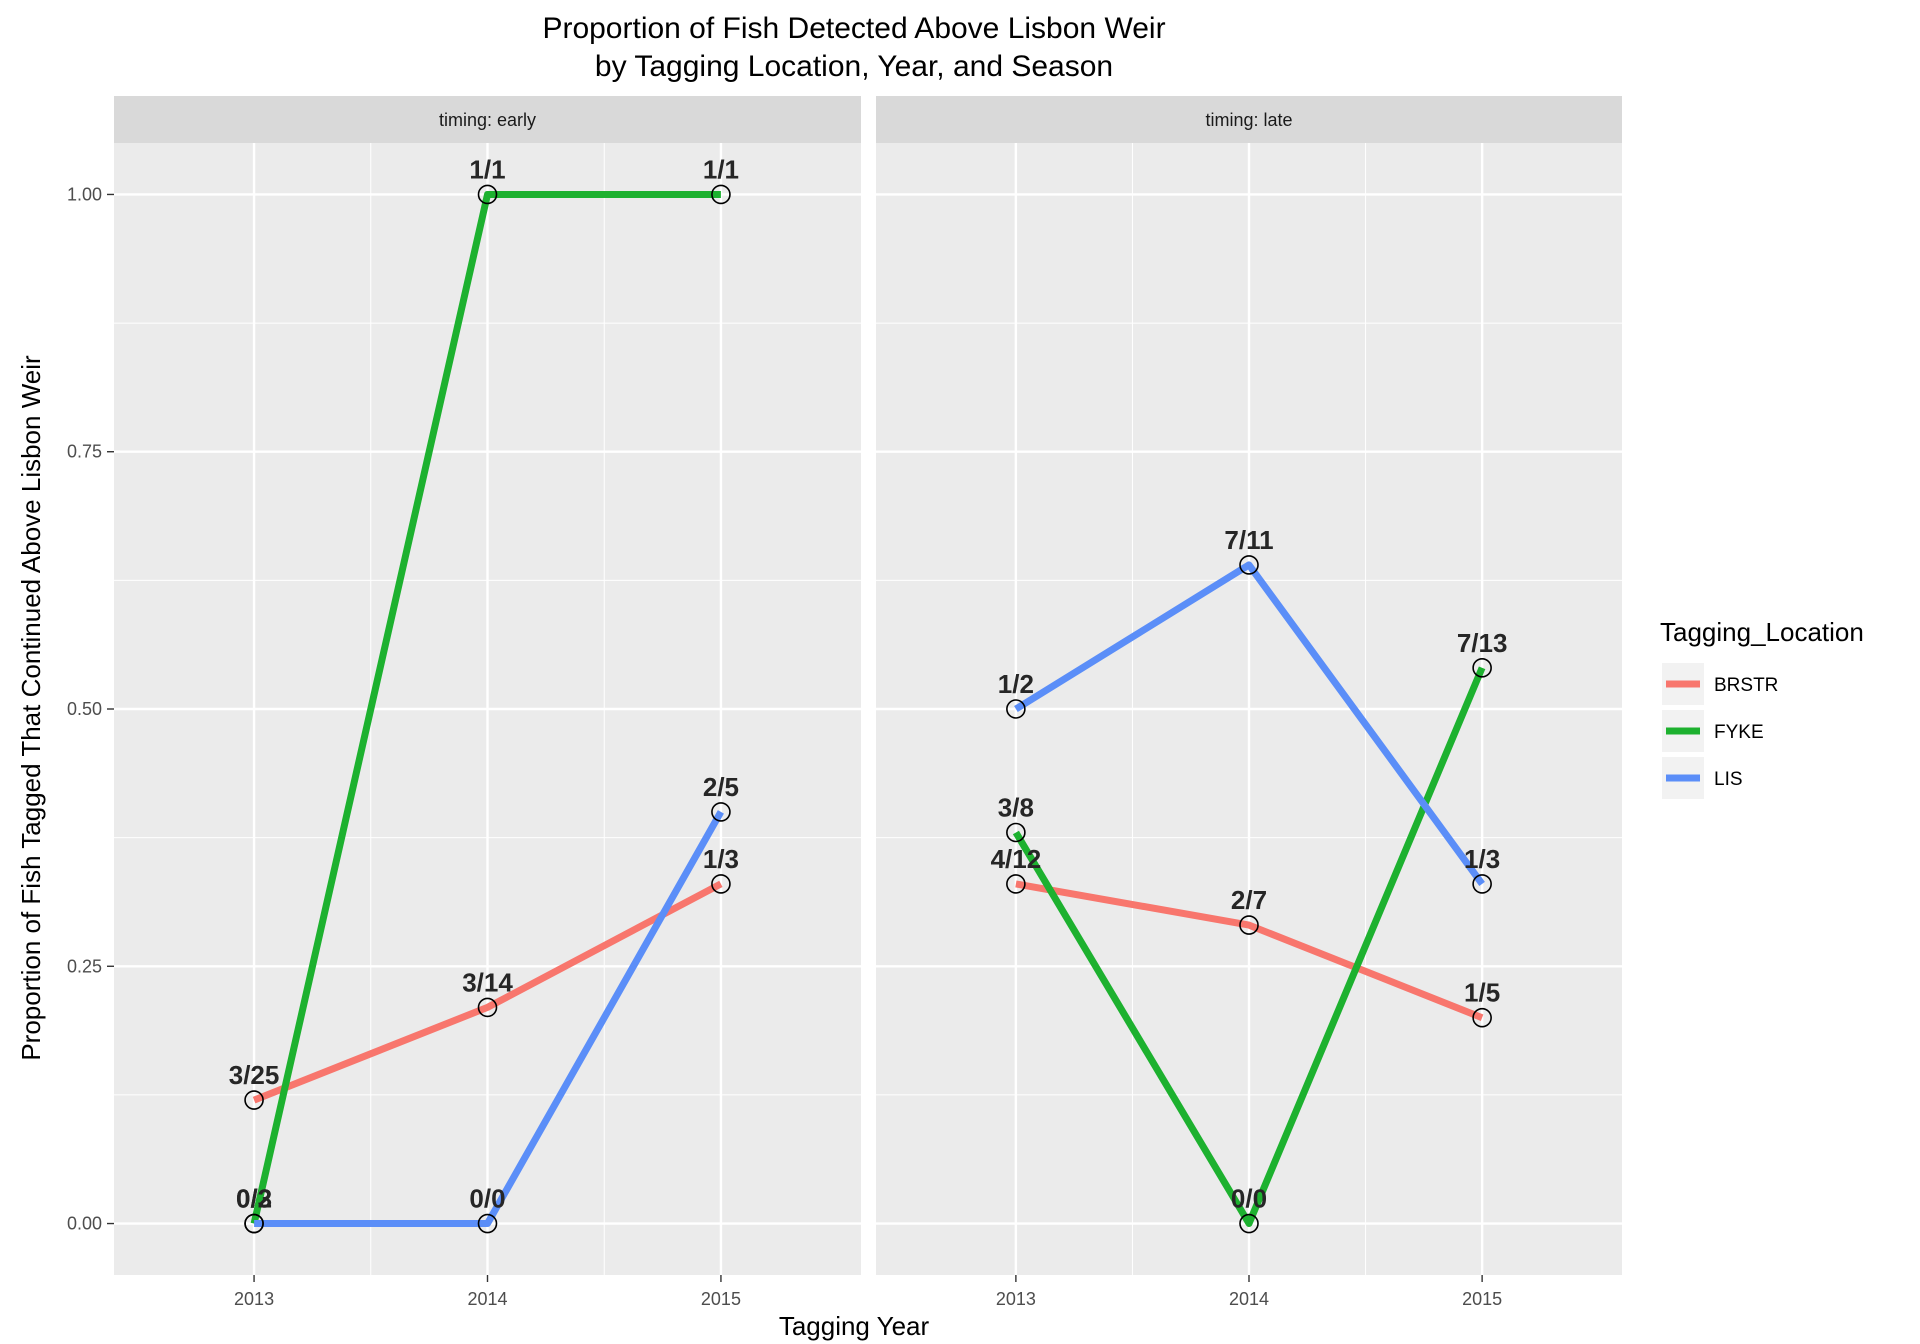 The image size is (1920, 1344). I want to click on data-label: 7/11, so click(1248, 540).